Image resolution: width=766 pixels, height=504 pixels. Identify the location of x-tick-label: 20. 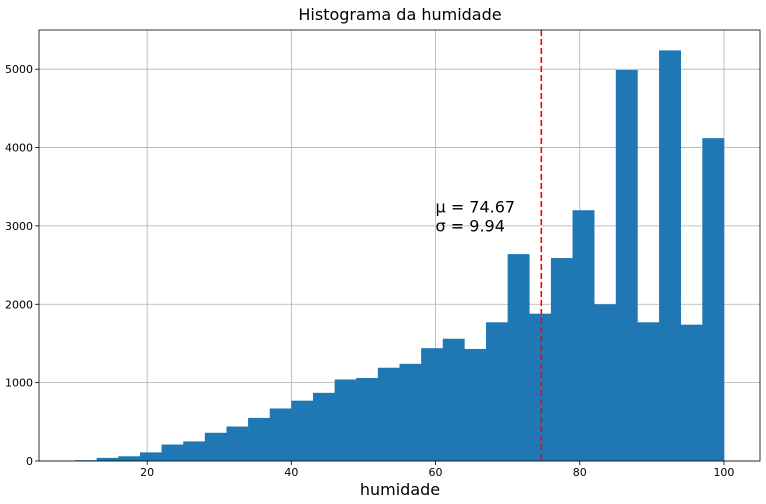
(147, 472).